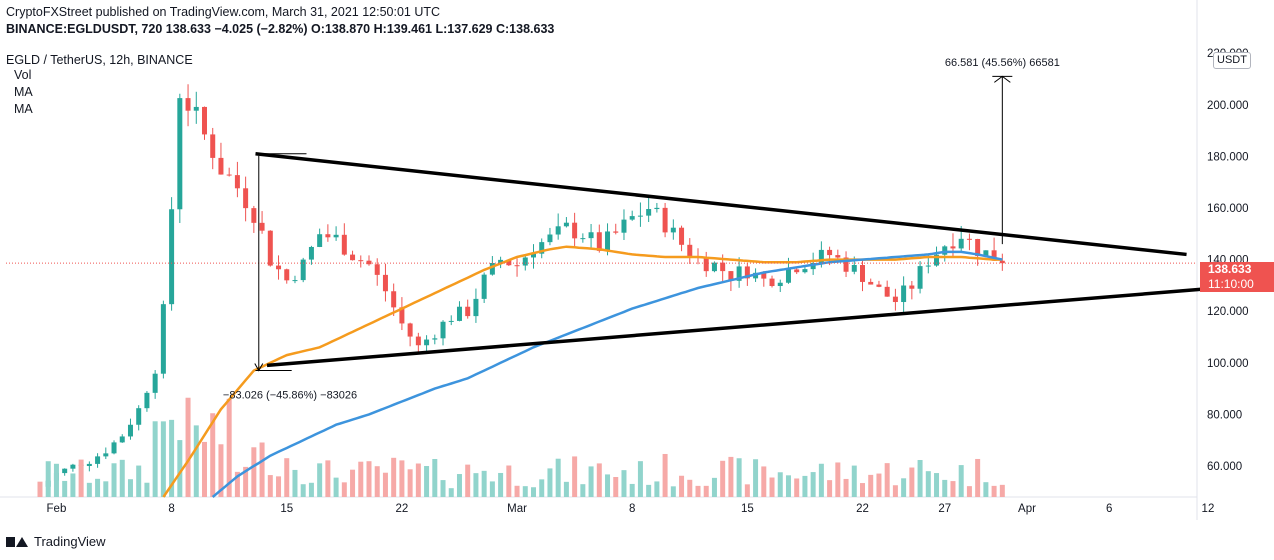 This screenshot has height=560, width=1274. Describe the element at coordinates (84, 29) in the screenshot. I see `symbol-code: BINANCE:EGLDUSDT, 720` at that location.